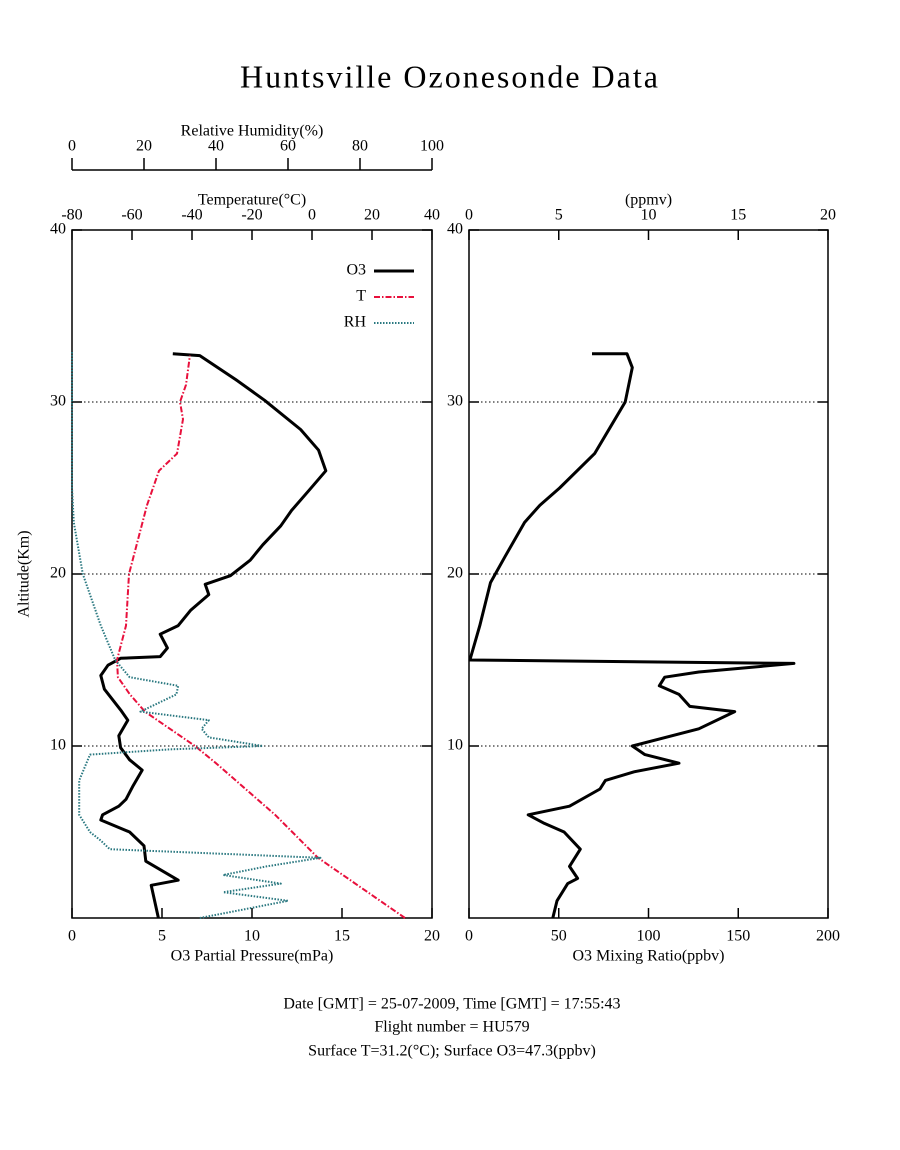 Image resolution: width=900 pixels, height=1150 pixels. I want to click on x2-tick-label: 15, so click(738, 215).